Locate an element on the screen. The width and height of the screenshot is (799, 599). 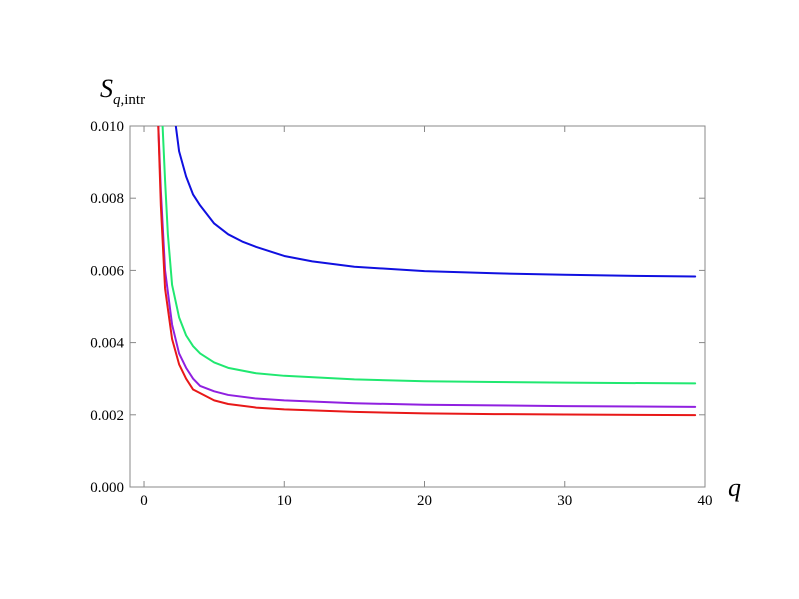
y-axis-title: Sq,intr is located at coordinates (122, 91).